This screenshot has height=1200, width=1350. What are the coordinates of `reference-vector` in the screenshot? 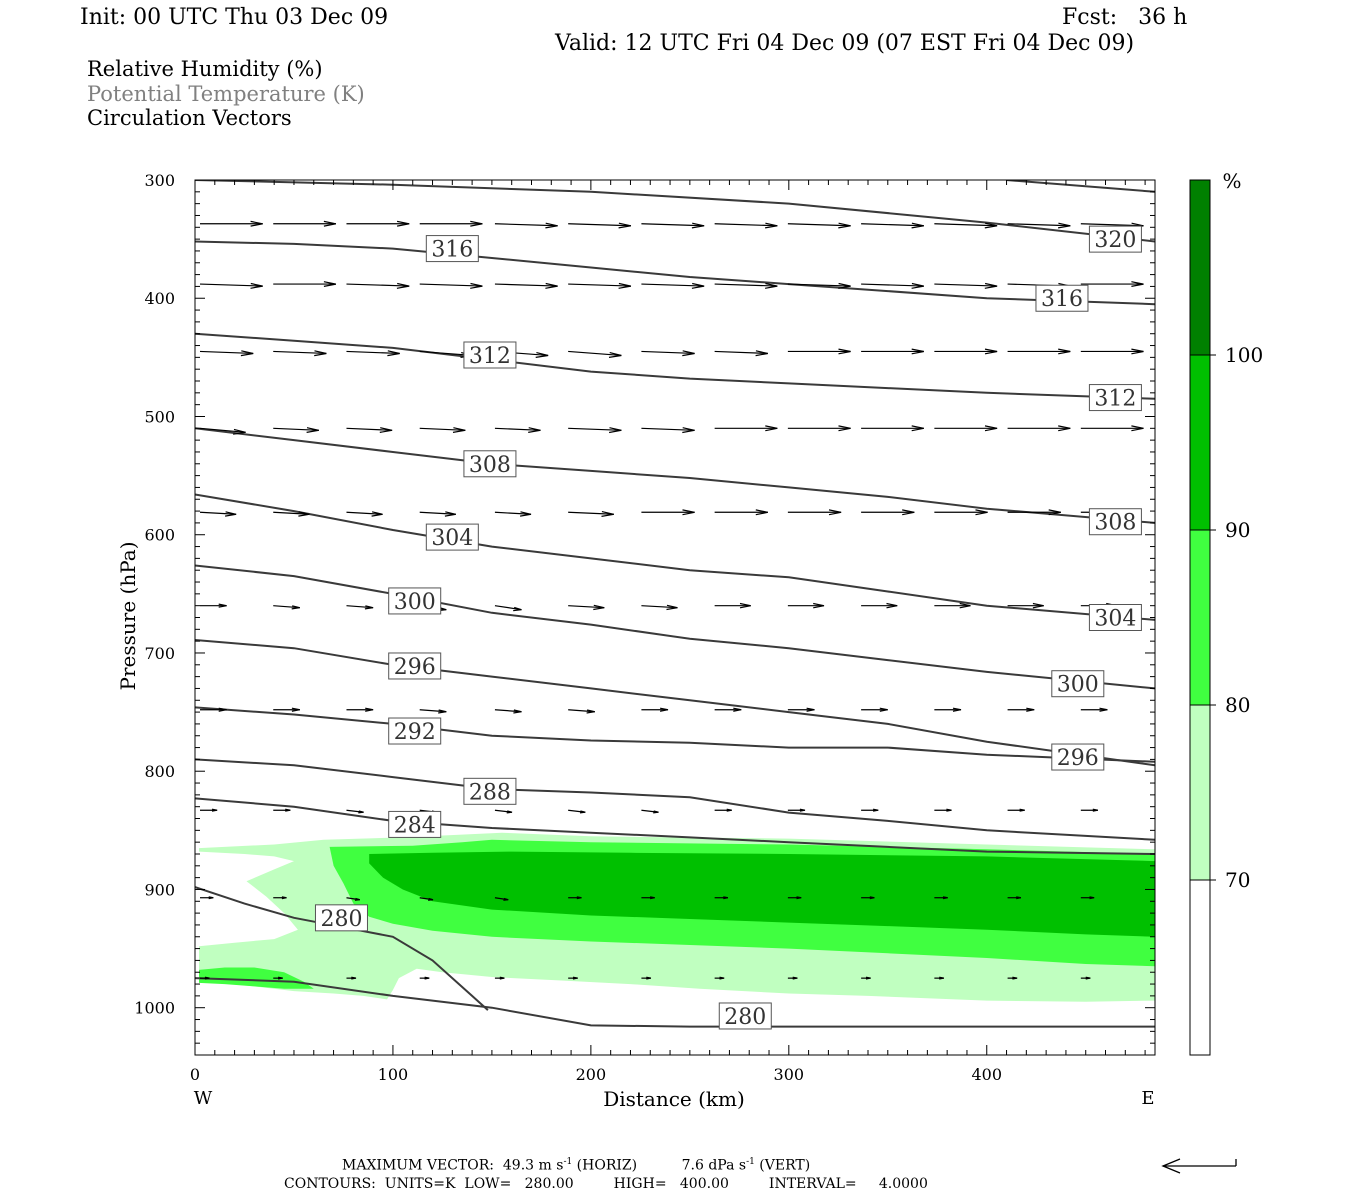 It's located at (1199, 1166).